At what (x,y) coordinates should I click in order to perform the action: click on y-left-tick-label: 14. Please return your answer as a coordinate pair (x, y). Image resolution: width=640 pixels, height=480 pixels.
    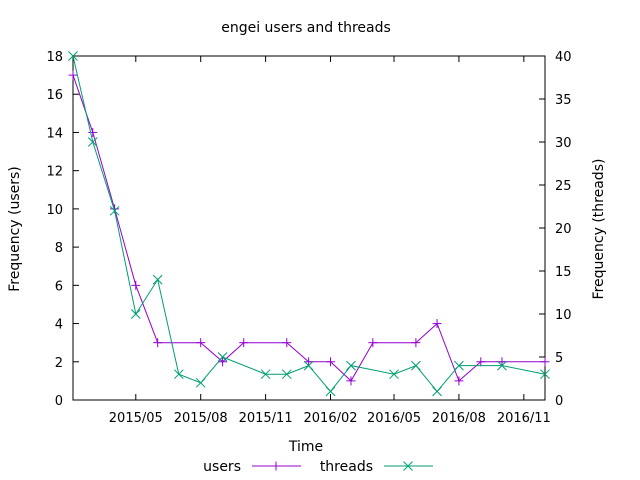
    Looking at the image, I should click on (54, 133).